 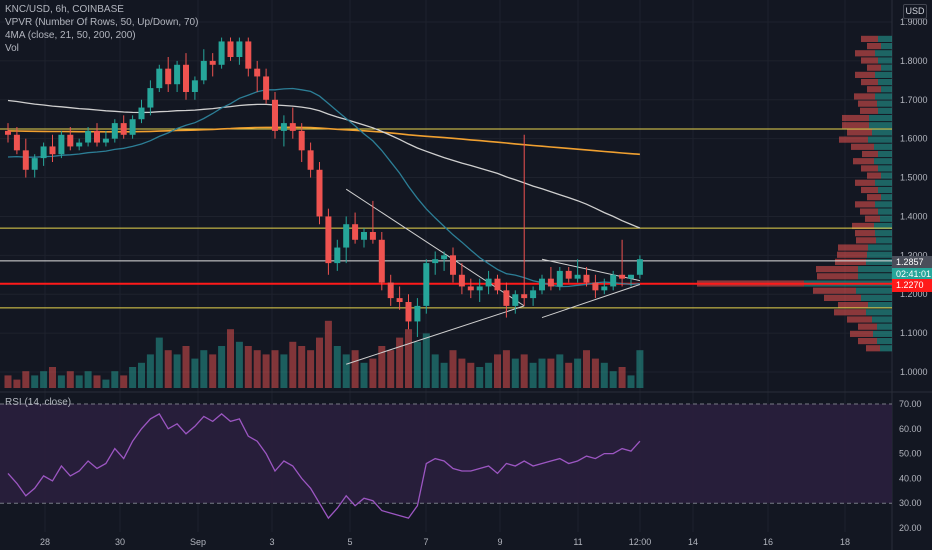 I want to click on wedge-lower-line, so click(x=591, y=301).